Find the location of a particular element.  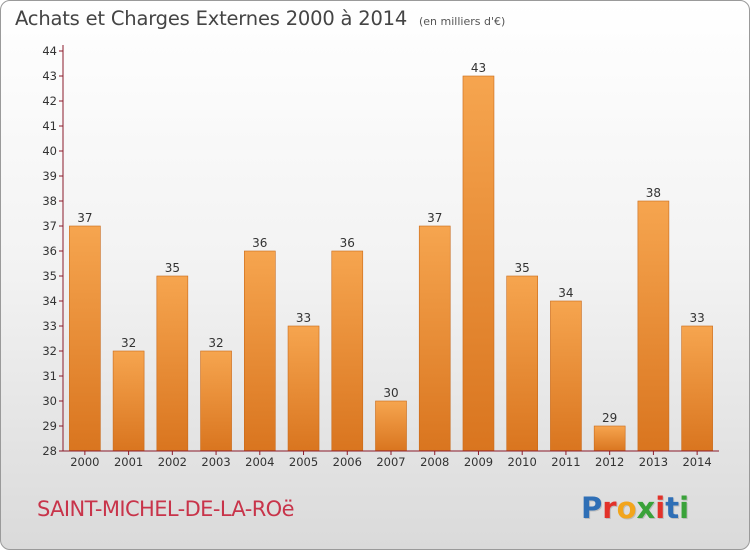

x-tick-label: 2011 is located at coordinates (565, 462).